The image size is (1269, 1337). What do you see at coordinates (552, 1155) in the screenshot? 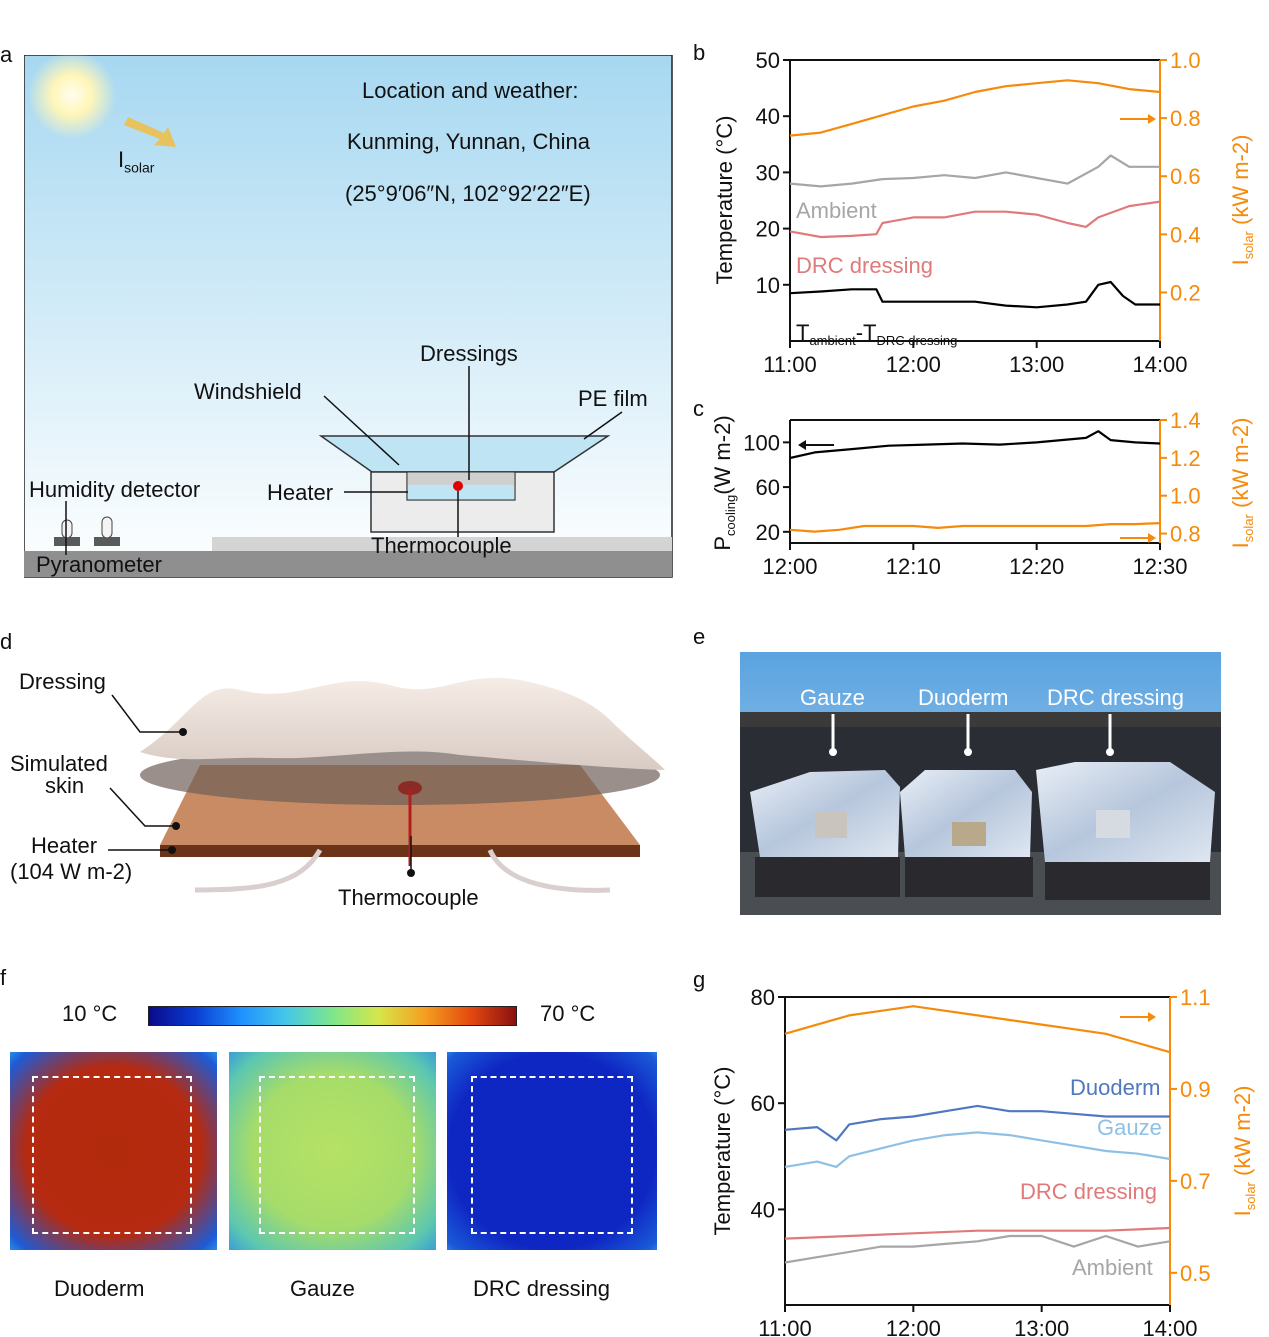
I see `roi-drc` at bounding box center [552, 1155].